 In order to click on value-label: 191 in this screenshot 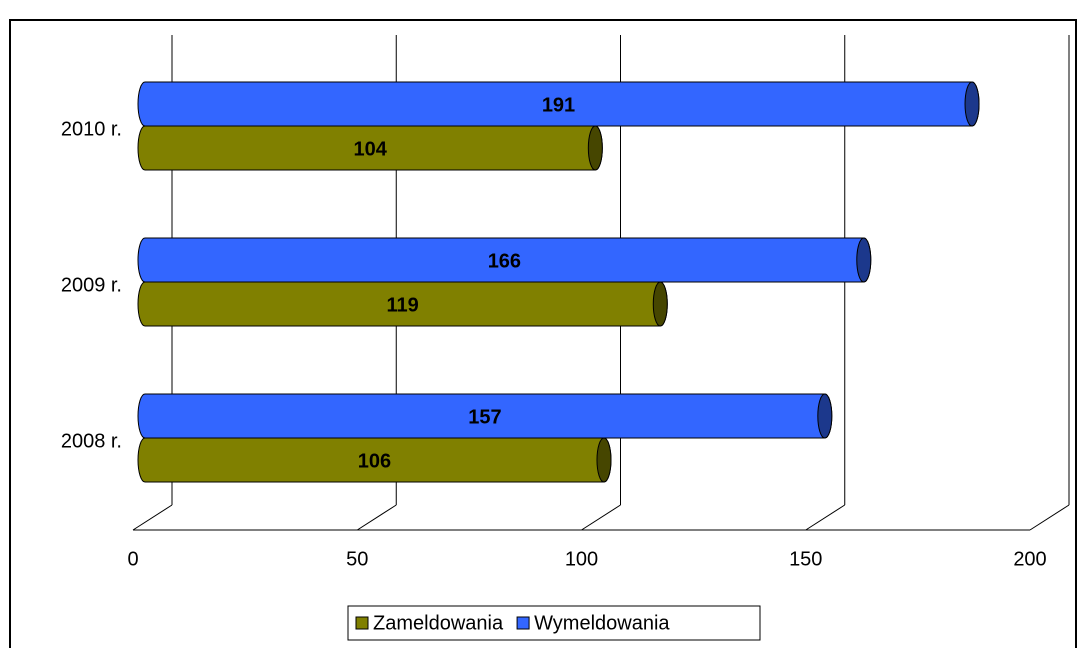, I will do `click(558, 105)`.